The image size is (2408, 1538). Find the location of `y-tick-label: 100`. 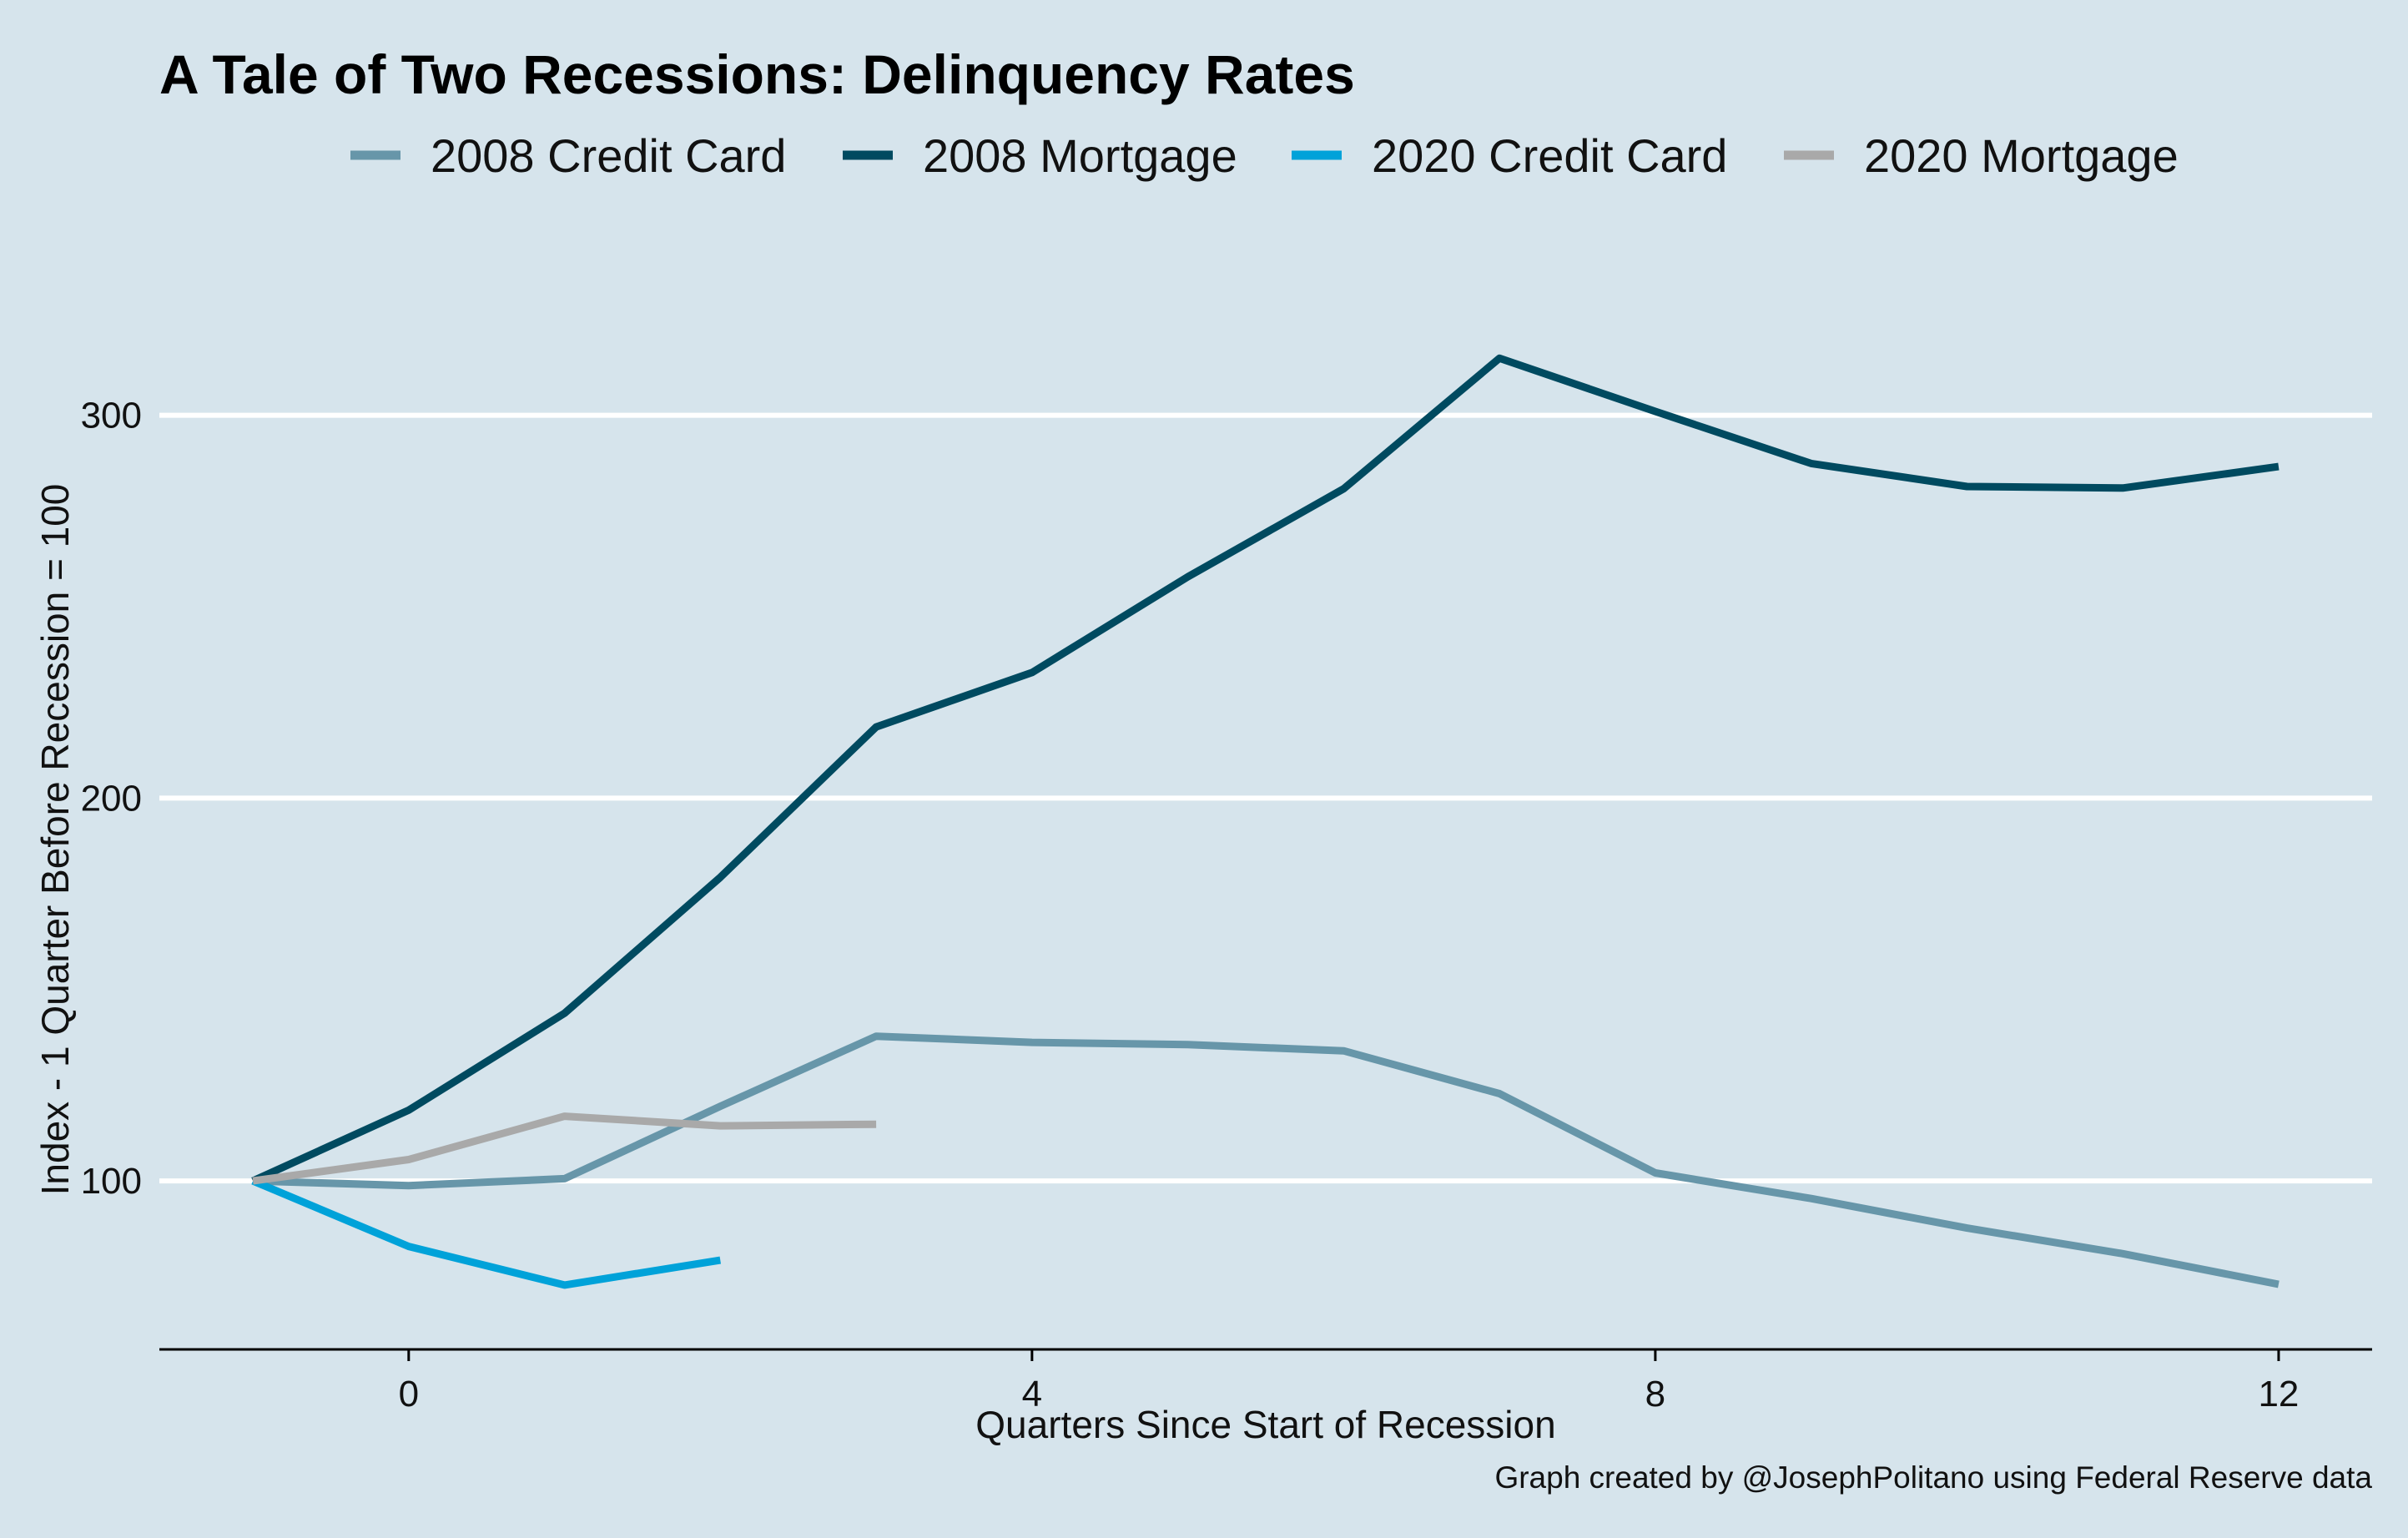

y-tick-label: 100 is located at coordinates (111, 1181).